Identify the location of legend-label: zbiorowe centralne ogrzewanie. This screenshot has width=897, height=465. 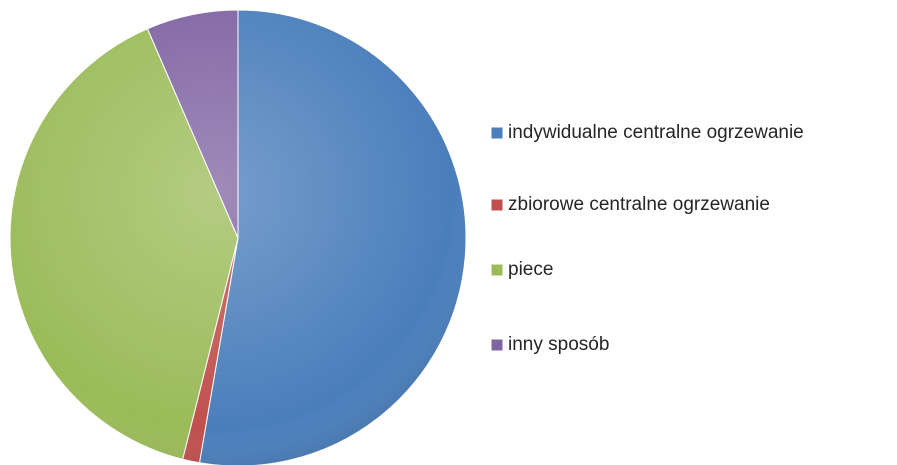
(639, 204).